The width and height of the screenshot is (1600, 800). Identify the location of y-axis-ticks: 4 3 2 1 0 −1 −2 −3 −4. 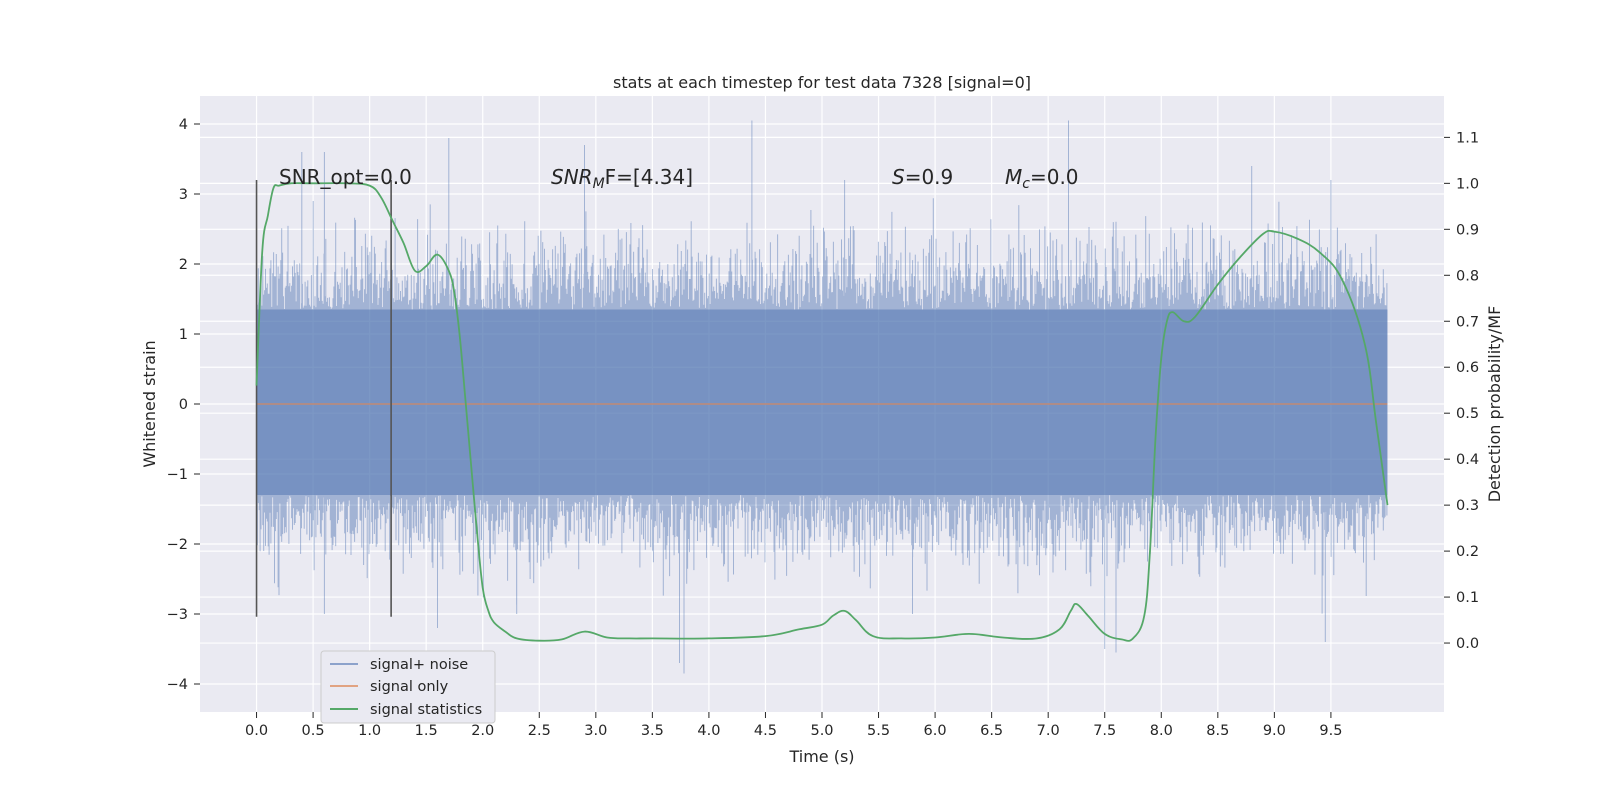
(183, 405).